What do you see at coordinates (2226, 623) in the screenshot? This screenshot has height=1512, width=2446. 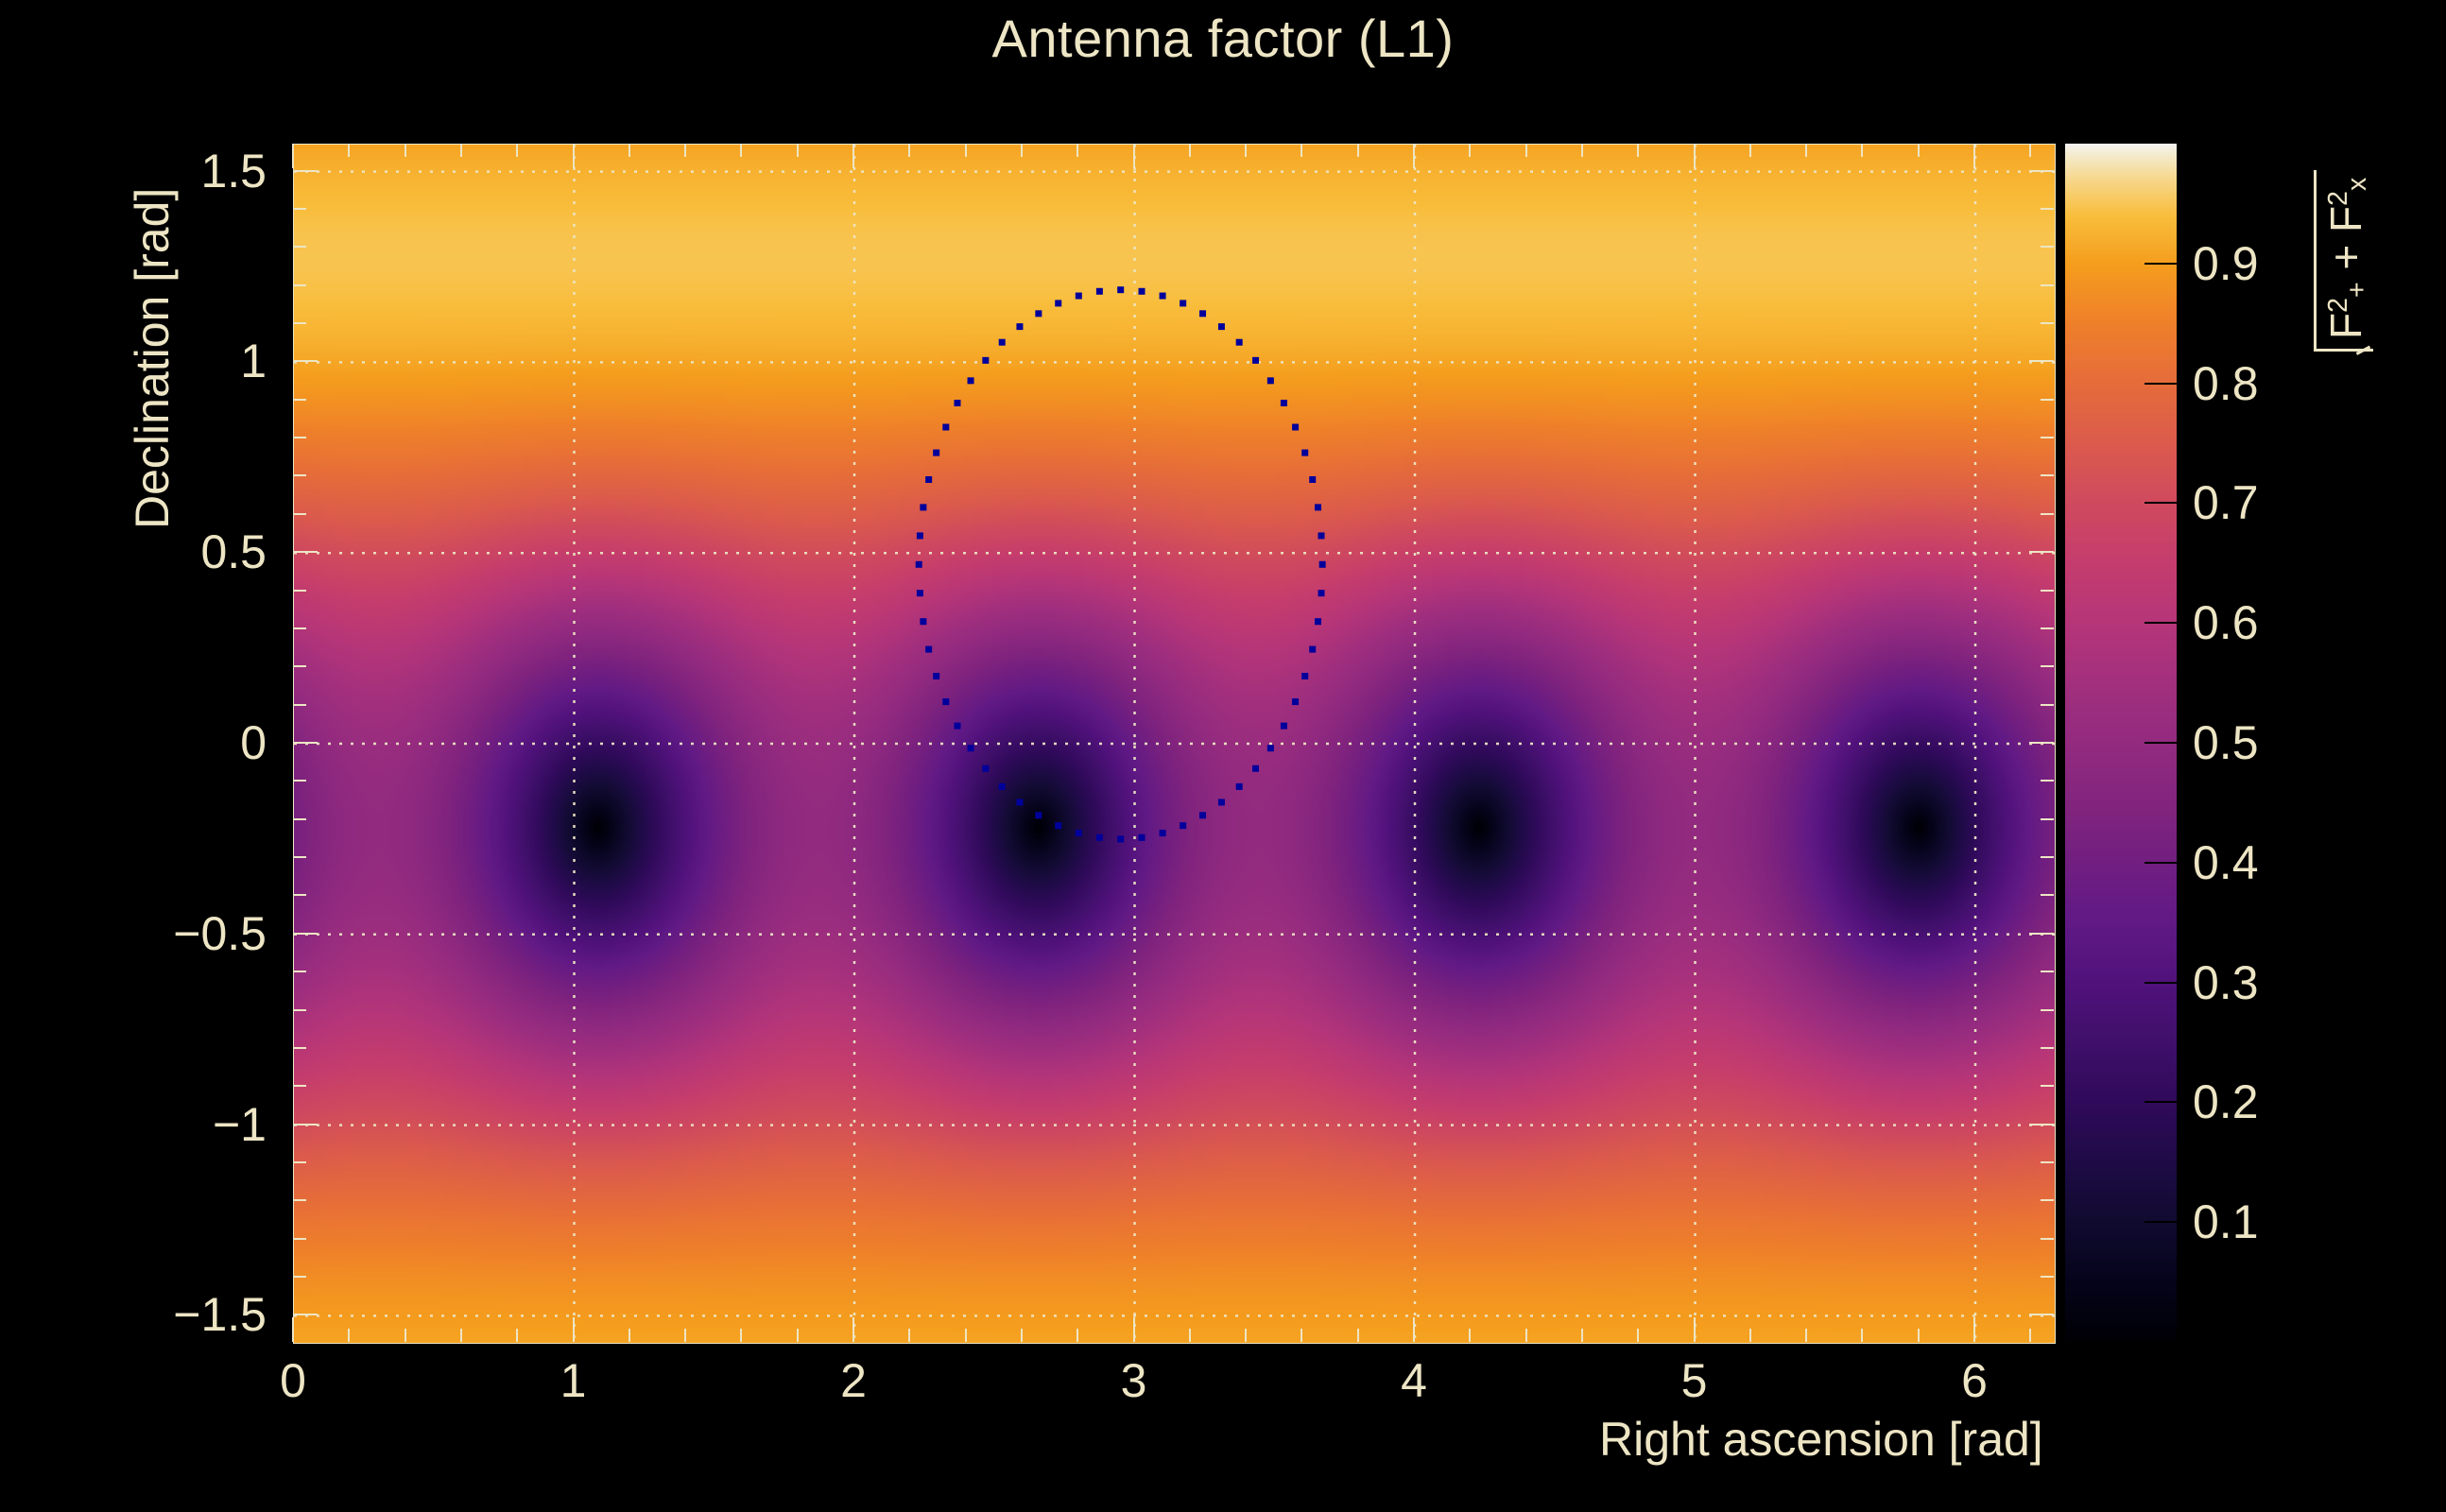 I see `z-tick-label-5: 0.6` at bounding box center [2226, 623].